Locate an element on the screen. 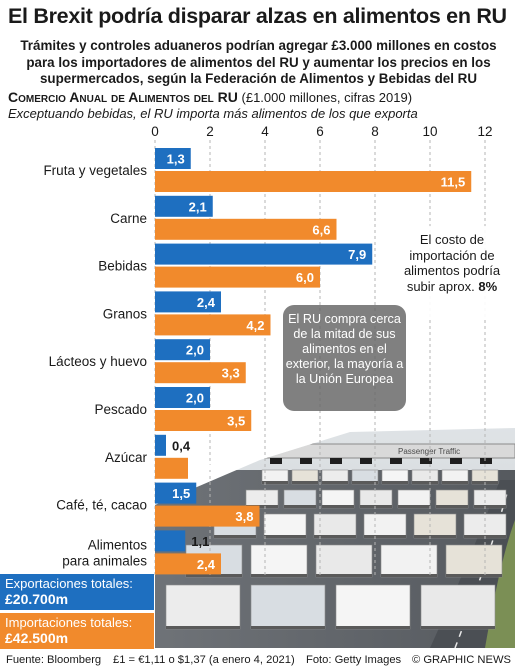 The height and width of the screenshot is (671, 515). category-label: Pescado is located at coordinates (120, 409).